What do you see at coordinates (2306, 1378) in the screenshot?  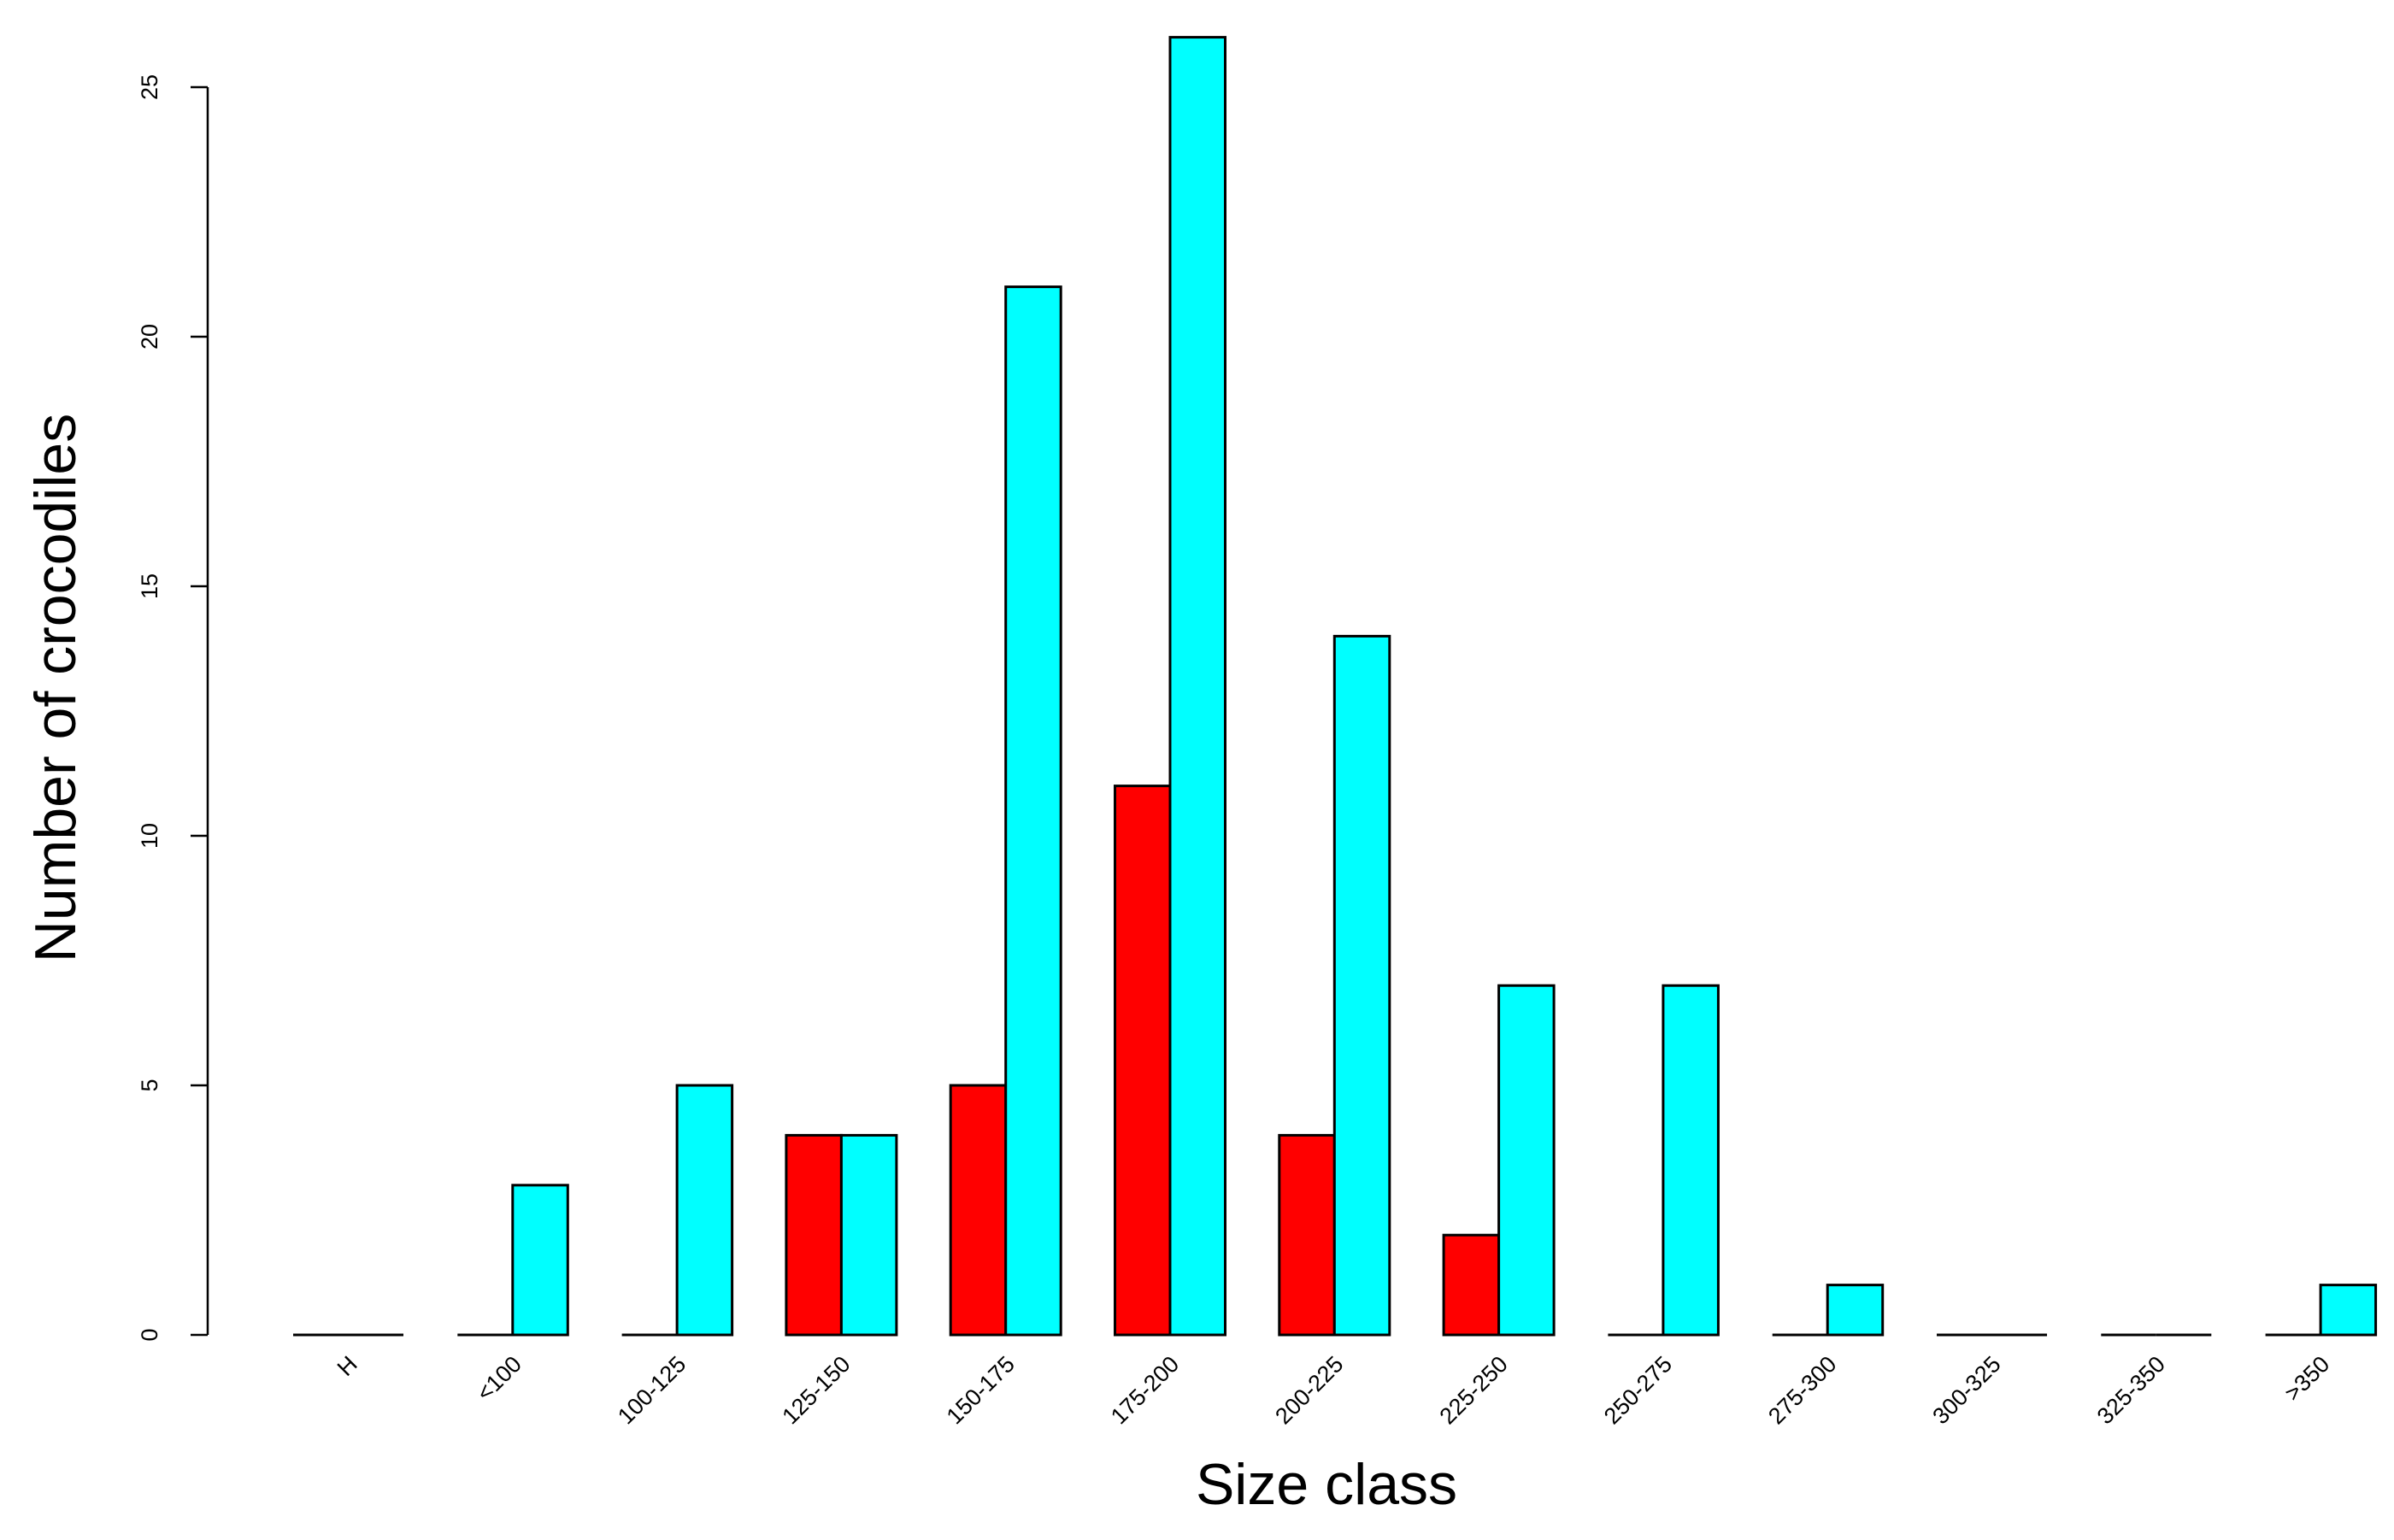 I see `x-tick-label-12: >350` at bounding box center [2306, 1378].